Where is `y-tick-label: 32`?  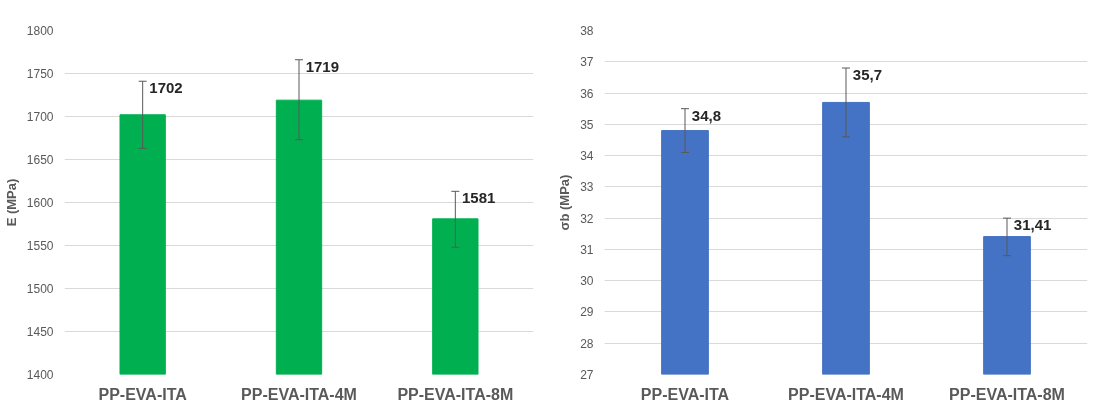 y-tick-label: 32 is located at coordinates (587, 218).